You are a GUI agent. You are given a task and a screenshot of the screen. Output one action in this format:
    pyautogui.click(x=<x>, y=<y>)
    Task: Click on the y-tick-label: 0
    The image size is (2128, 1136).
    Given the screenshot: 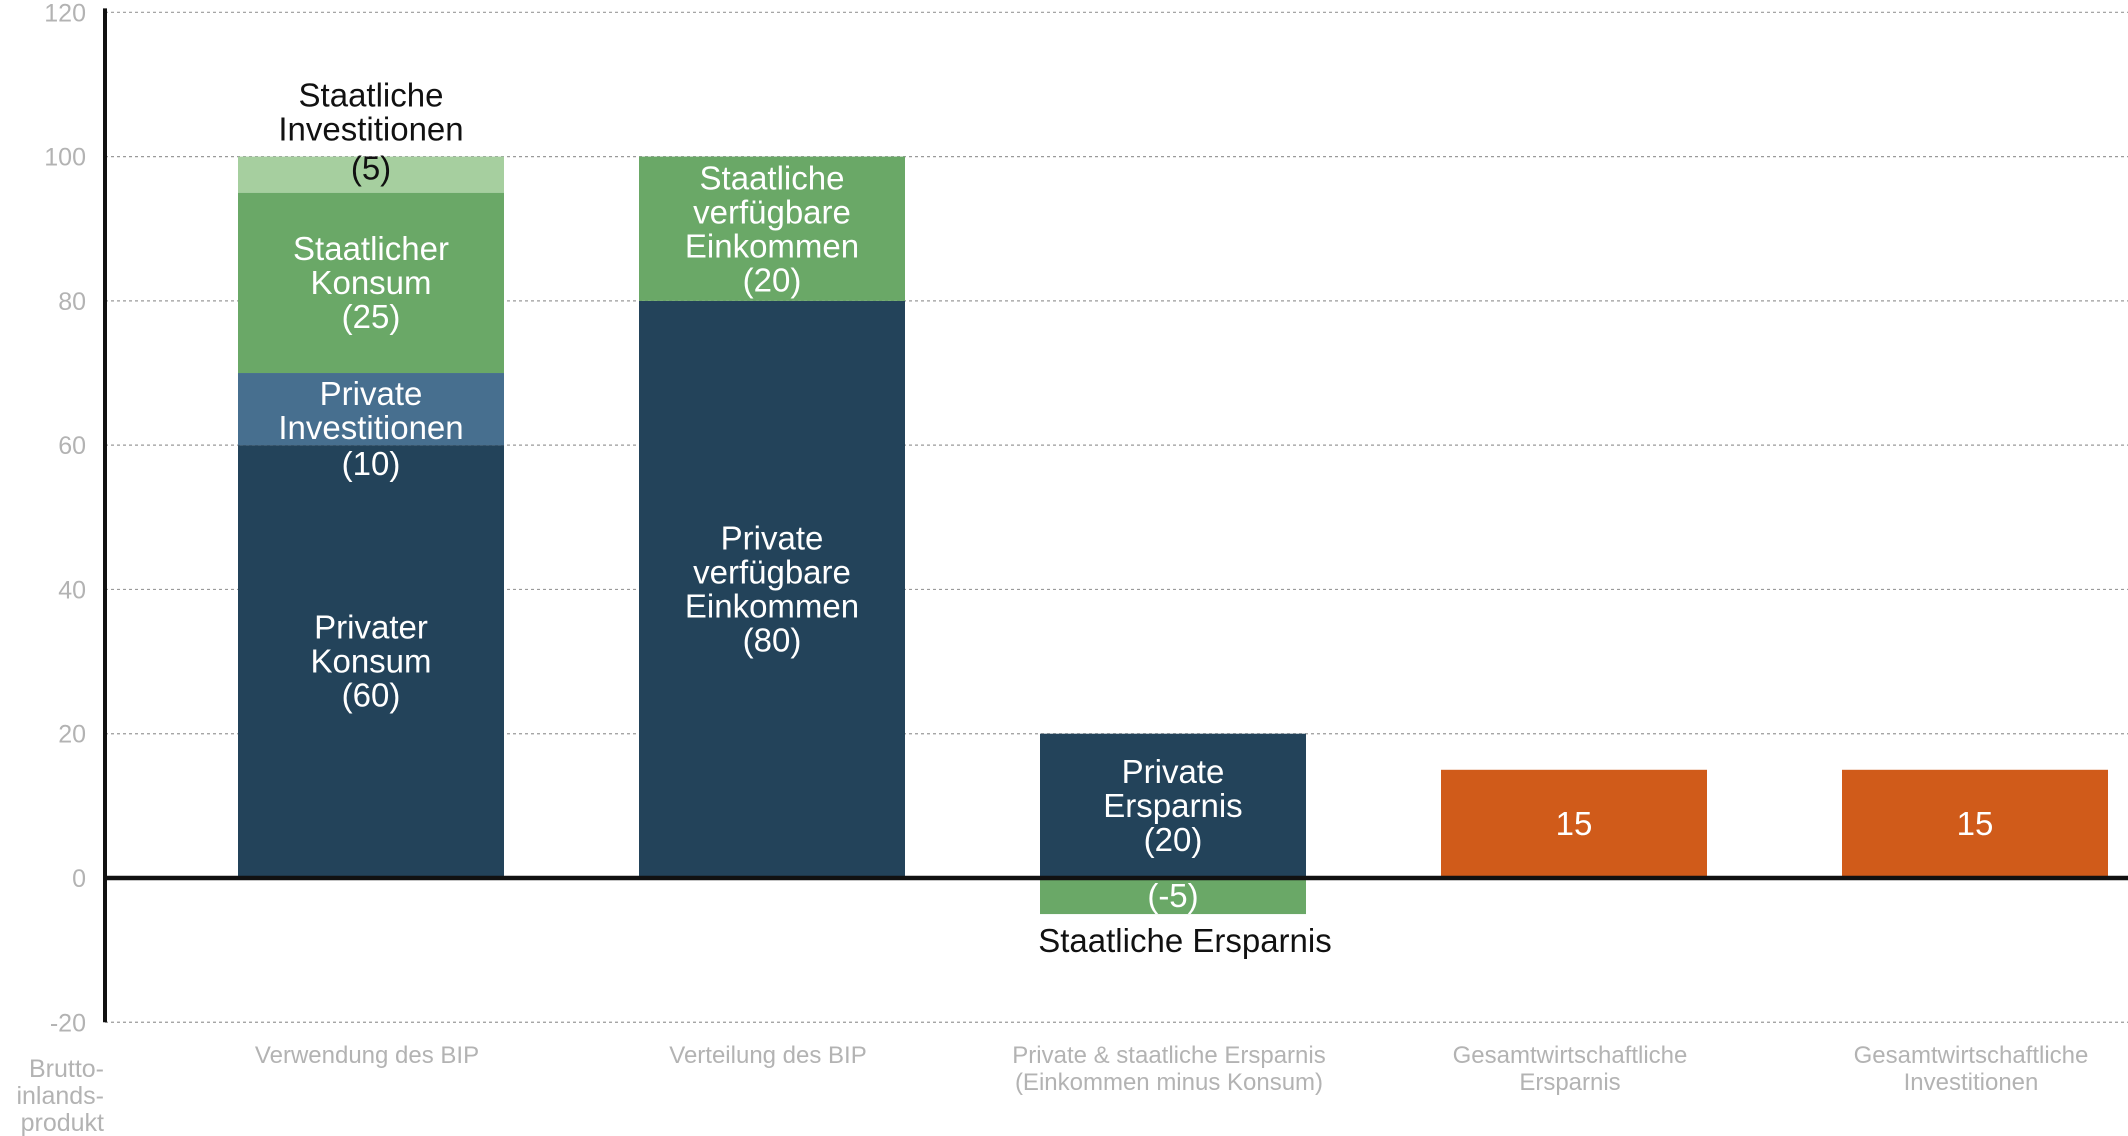 What is the action you would take?
    pyautogui.click(x=79, y=879)
    